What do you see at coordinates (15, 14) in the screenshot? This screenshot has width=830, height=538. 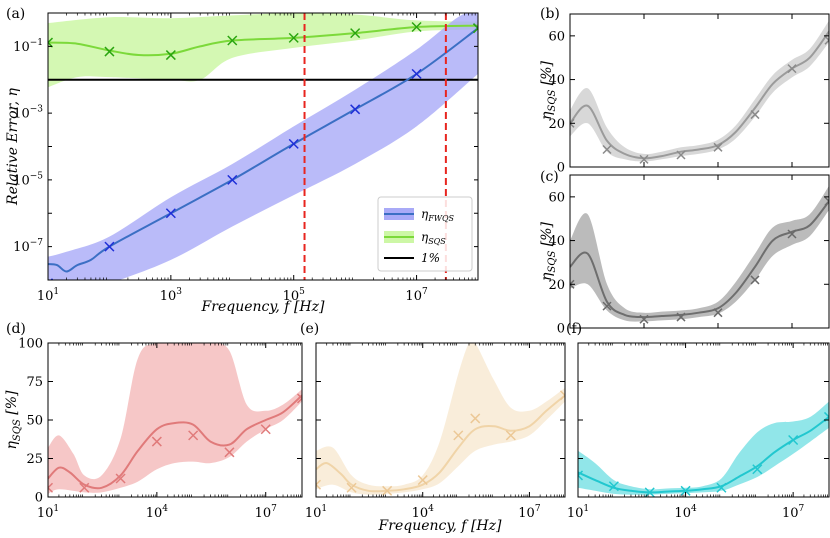 I see `panel-label: (a)` at bounding box center [15, 14].